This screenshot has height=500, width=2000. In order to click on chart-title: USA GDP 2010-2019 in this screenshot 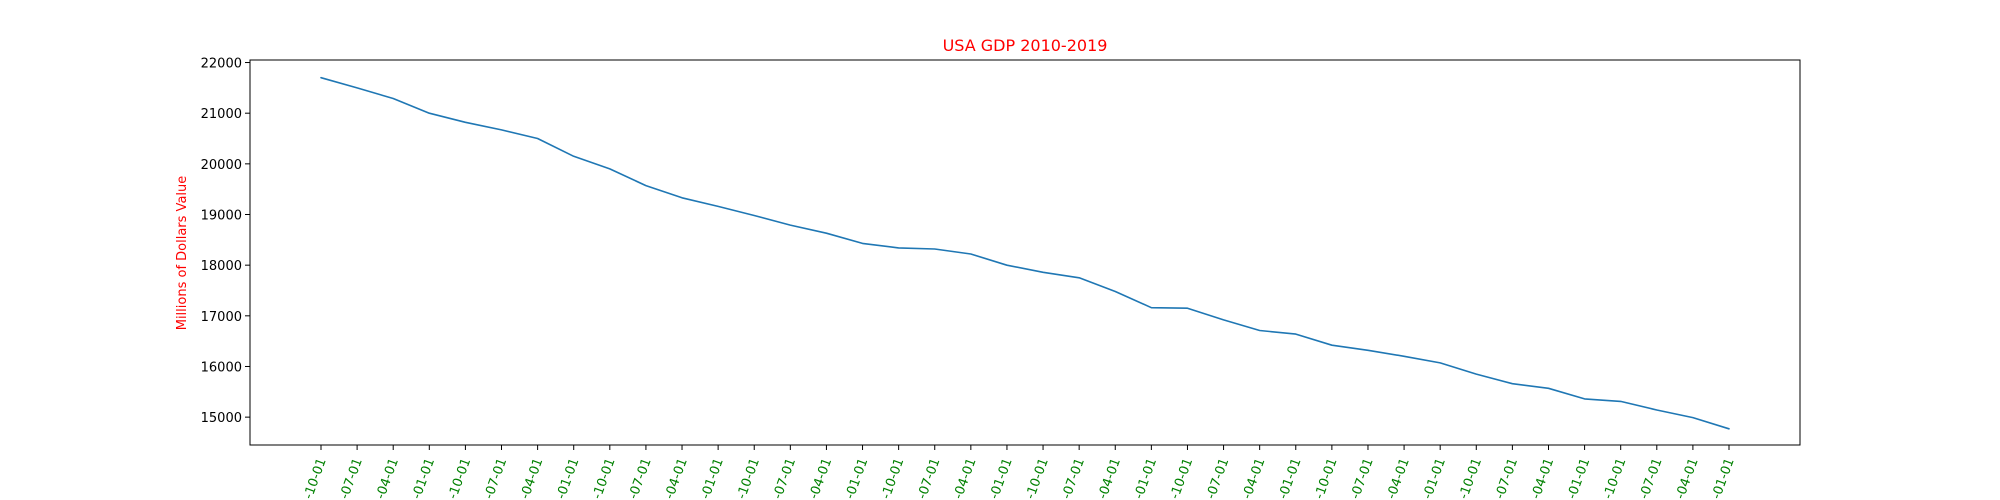, I will do `click(1025, 45)`.